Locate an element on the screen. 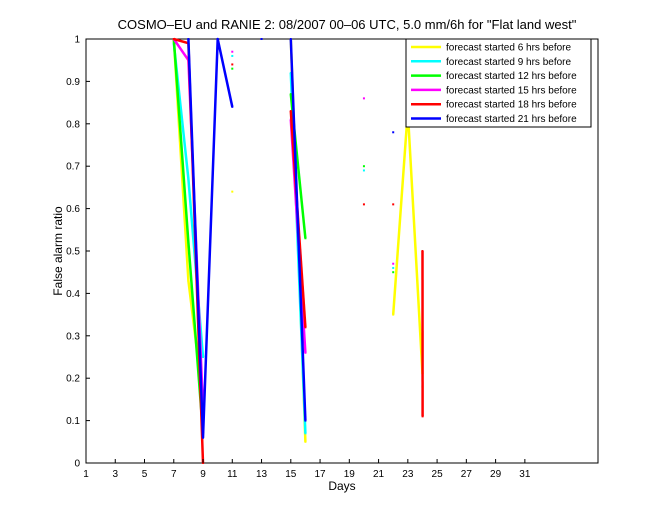 This screenshot has height=520, width=660. y-tick-label: 0.8 is located at coordinates (73, 124).